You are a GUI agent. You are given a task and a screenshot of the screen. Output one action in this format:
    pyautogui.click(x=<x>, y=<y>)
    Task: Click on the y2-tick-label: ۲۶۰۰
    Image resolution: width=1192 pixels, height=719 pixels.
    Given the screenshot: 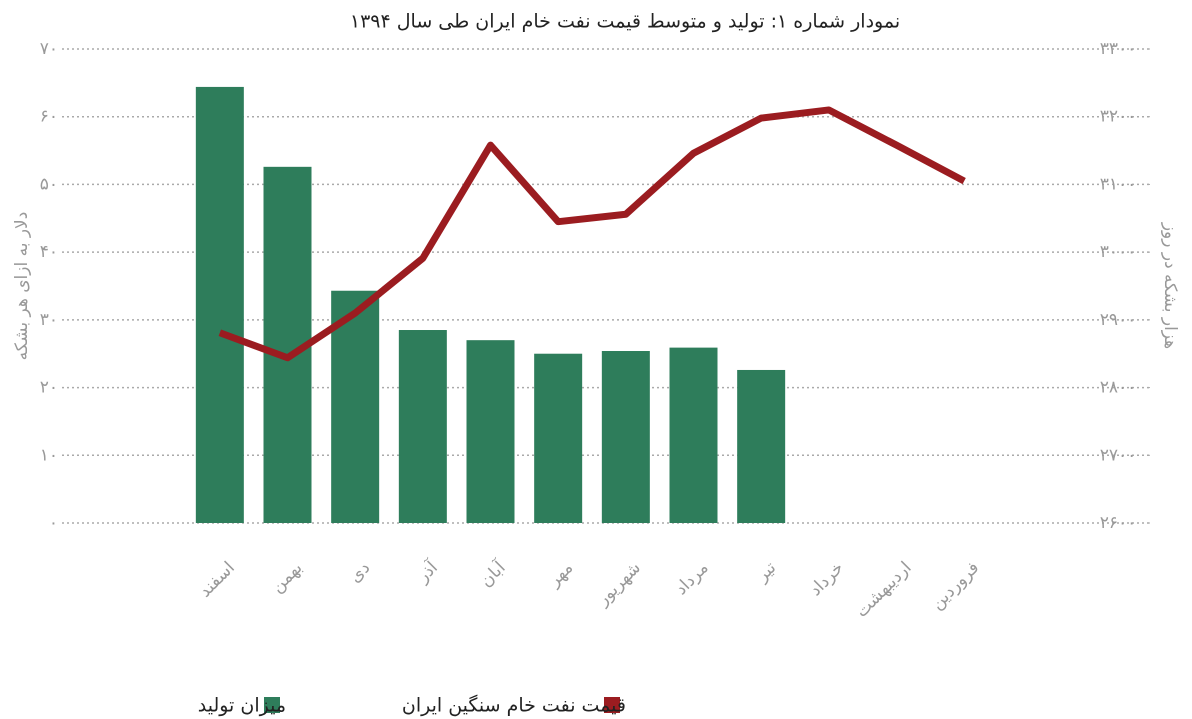 What is the action you would take?
    pyautogui.click(x=1118, y=523)
    